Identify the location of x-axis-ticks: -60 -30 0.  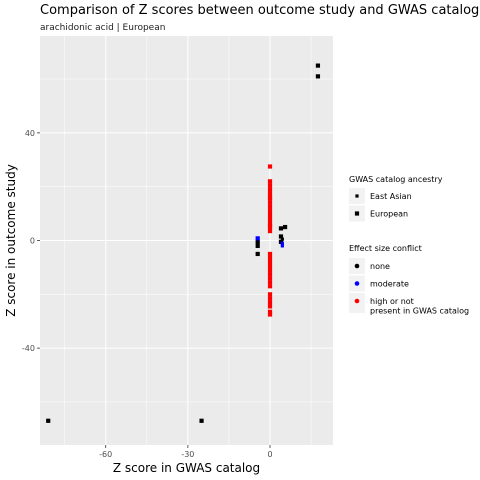
(186, 452).